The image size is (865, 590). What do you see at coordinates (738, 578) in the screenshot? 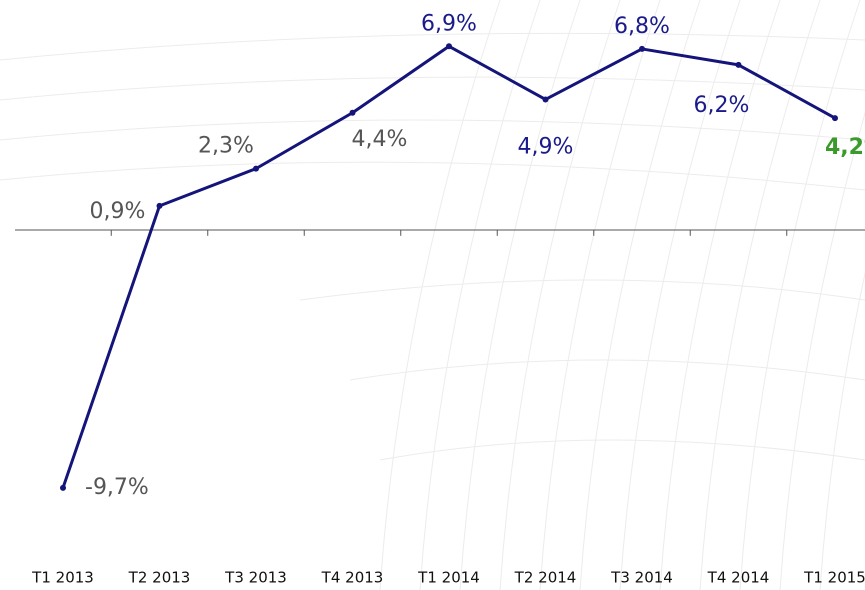
I see `x-tick-label: T4 2014` at bounding box center [738, 578].